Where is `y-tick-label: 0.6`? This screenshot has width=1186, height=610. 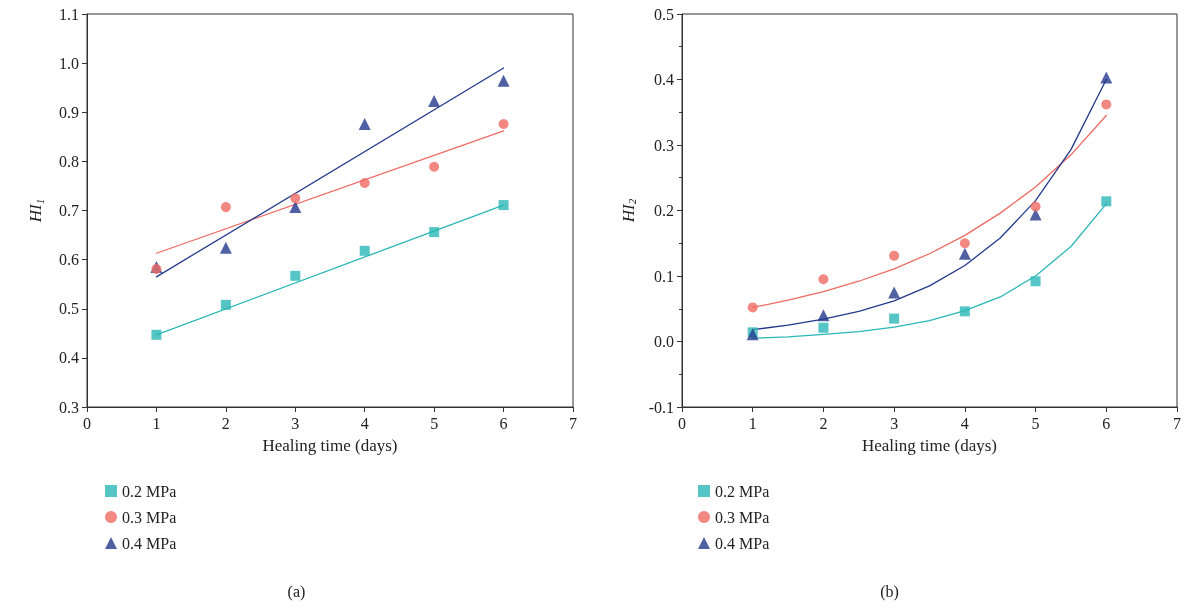
y-tick-label: 0.6 is located at coordinates (69, 260).